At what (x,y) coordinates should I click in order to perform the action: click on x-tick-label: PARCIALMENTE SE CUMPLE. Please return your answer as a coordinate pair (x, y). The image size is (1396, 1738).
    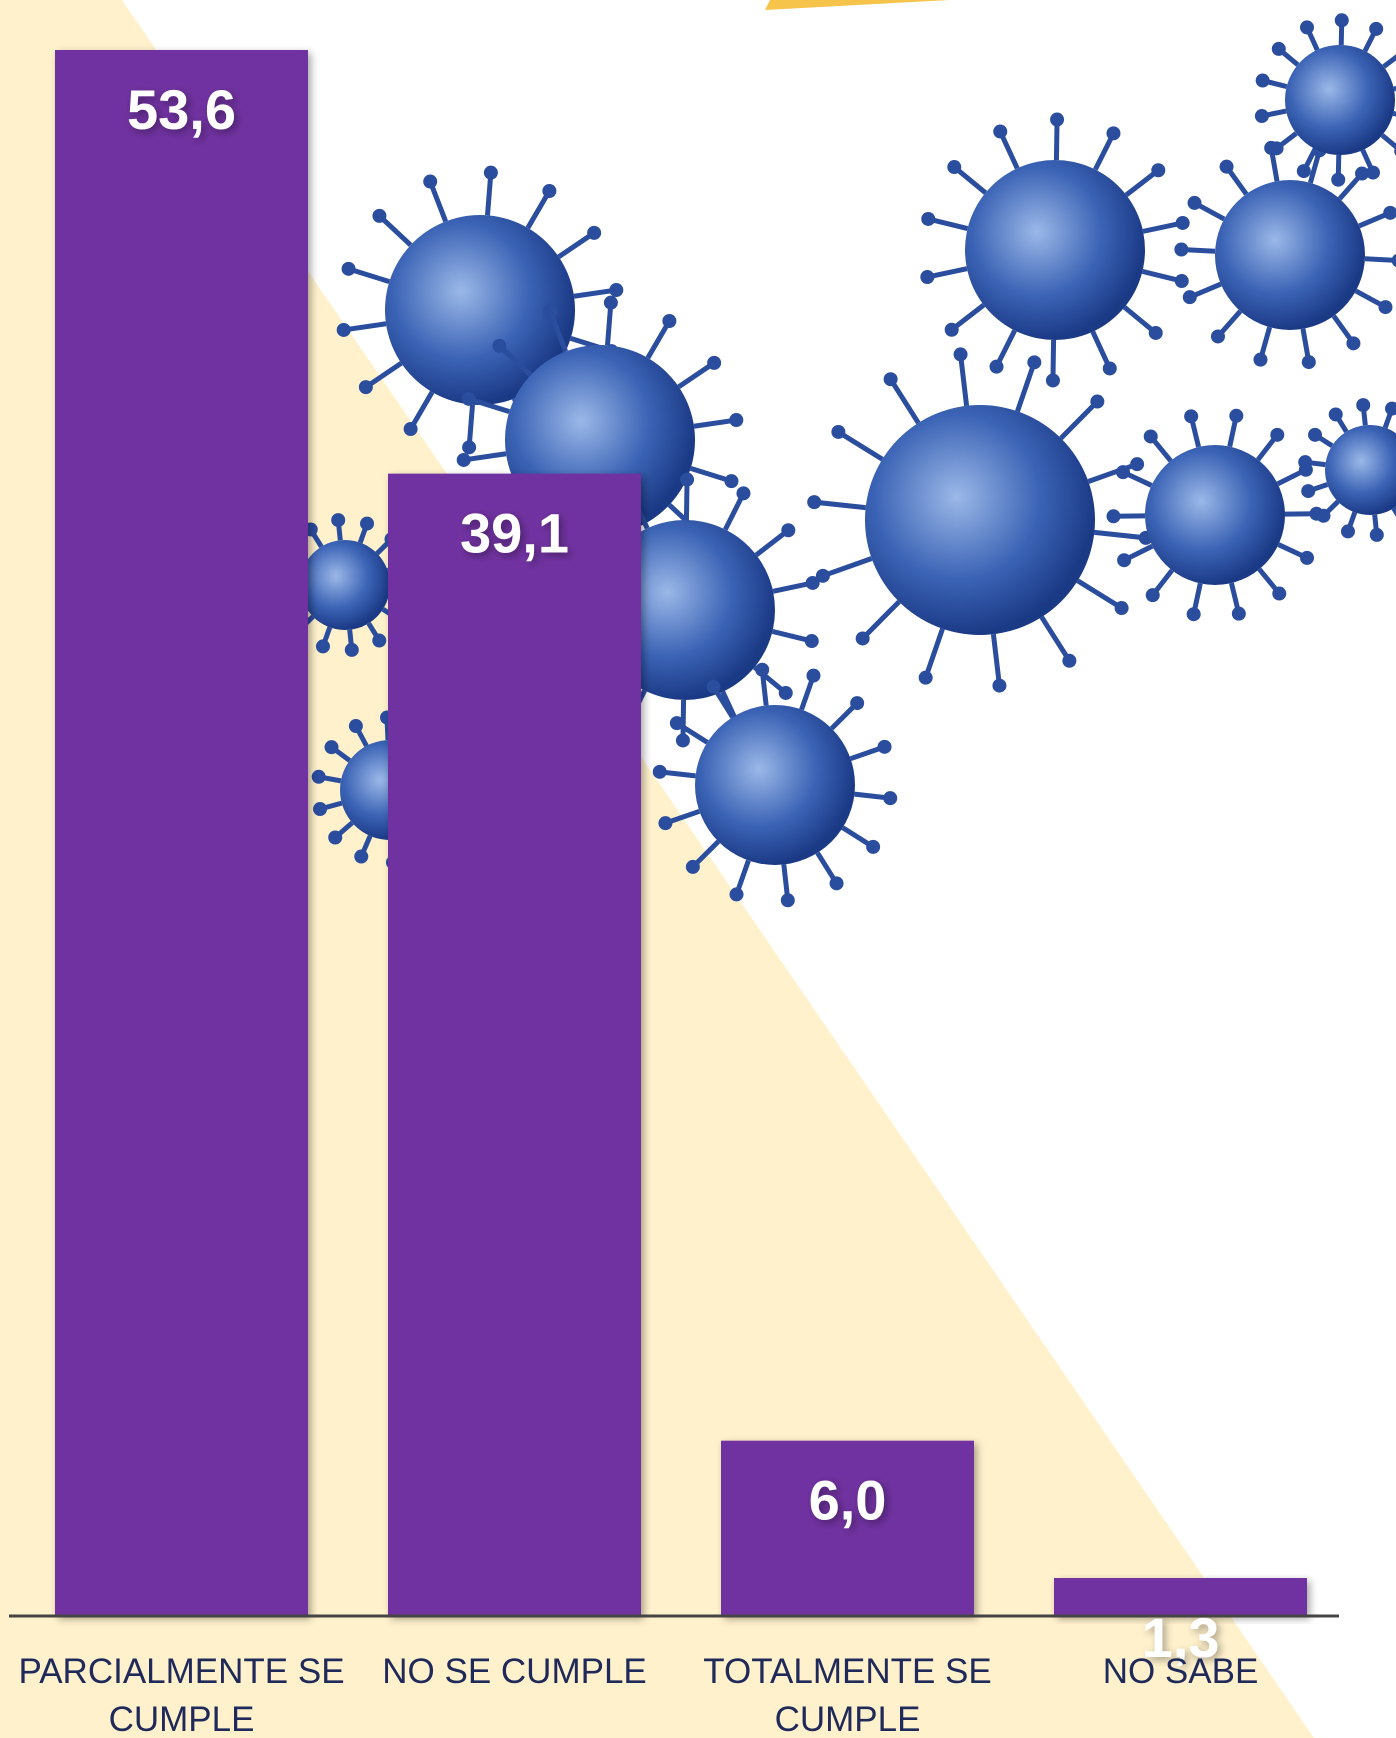
    Looking at the image, I should click on (181, 1695).